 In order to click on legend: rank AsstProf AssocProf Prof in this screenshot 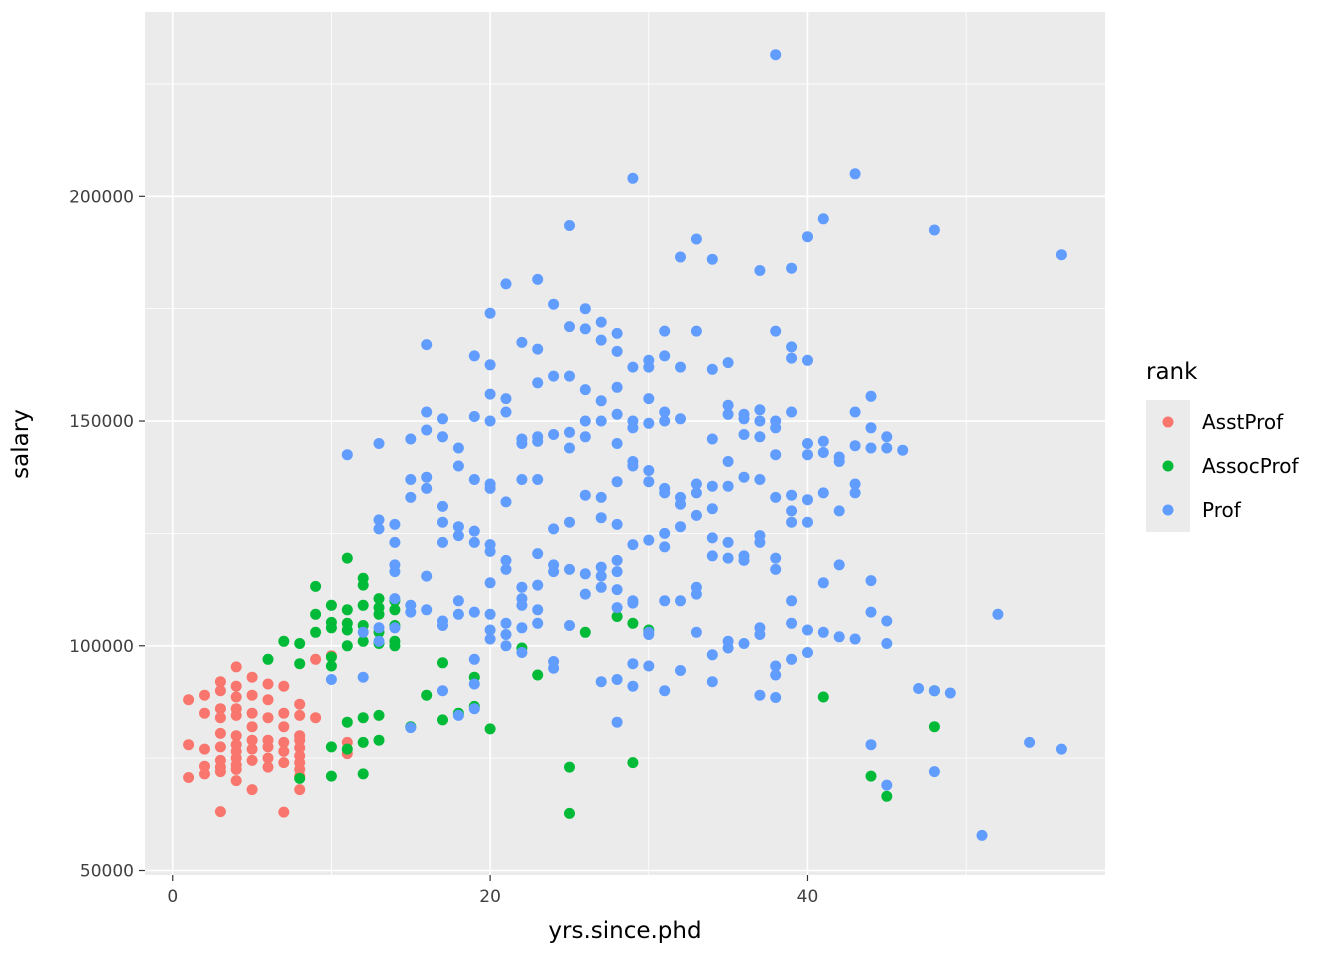, I will do `click(1222, 445)`.